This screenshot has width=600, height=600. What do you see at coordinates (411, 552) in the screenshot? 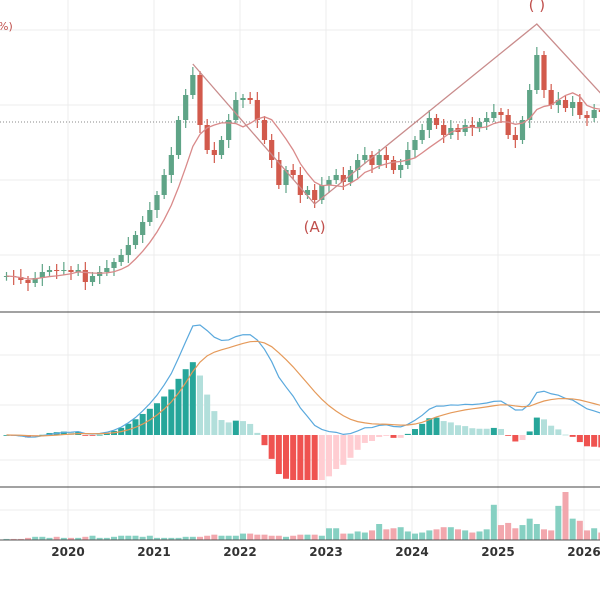
I see `x-tick-label: 2024` at bounding box center [411, 552].